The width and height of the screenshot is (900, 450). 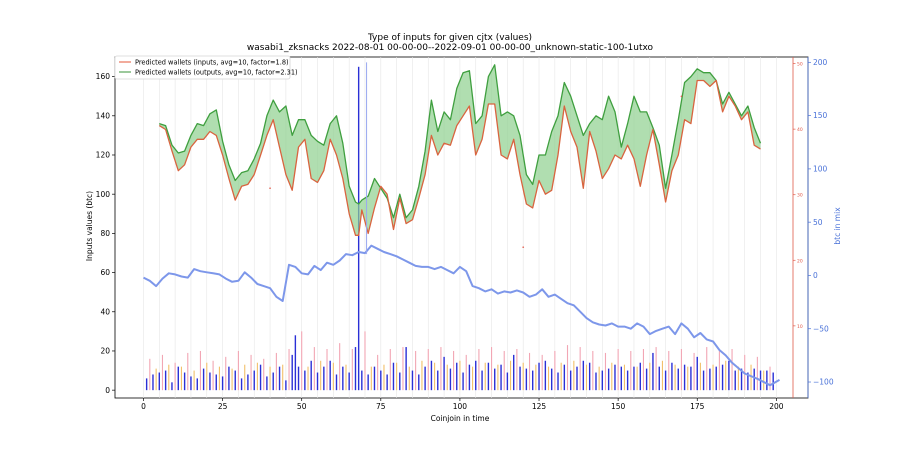 What do you see at coordinates (837, 226) in the screenshot?
I see `y2-axis-label: btc in mix` at bounding box center [837, 226].